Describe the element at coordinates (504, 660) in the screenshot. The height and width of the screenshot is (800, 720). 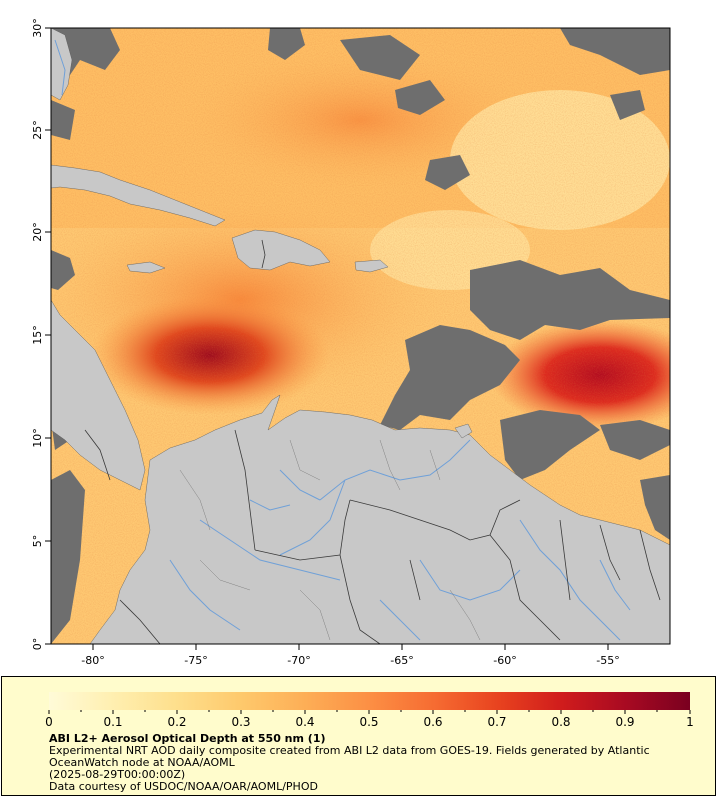
I see `lon-tick-label: -60°` at that location.